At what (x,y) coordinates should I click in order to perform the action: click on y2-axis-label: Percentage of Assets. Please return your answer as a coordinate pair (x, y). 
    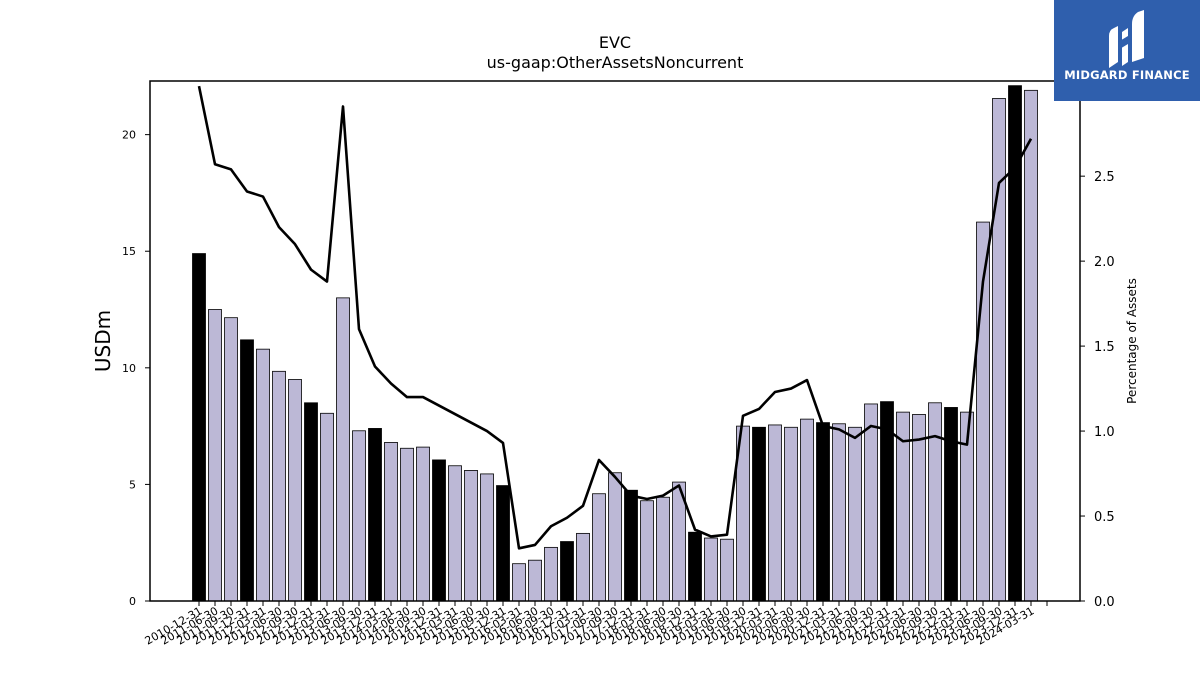
    Looking at the image, I should click on (1132, 341).